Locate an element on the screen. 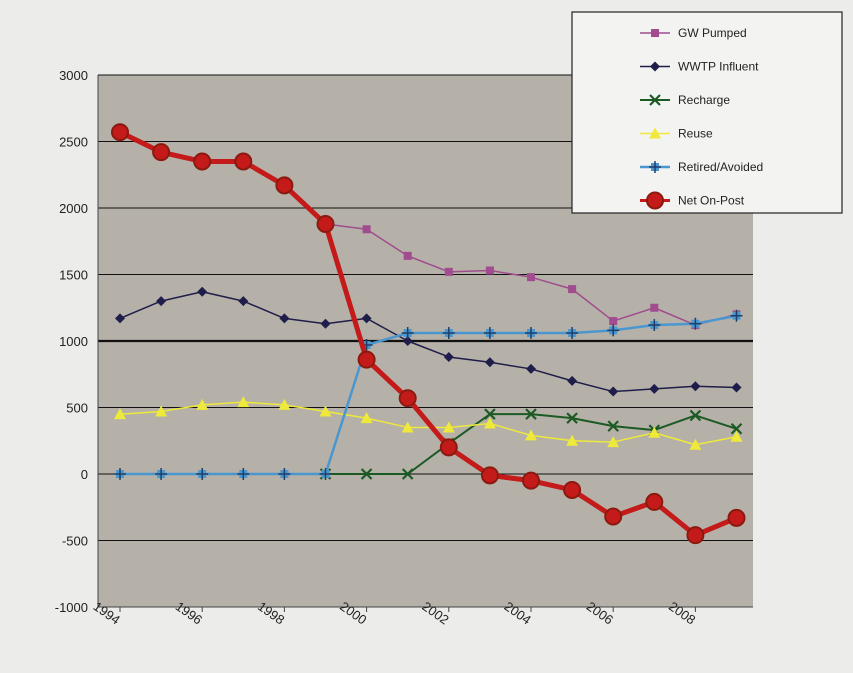 Image resolution: width=853 pixels, height=673 pixels. legend-item: Retired/Avoided is located at coordinates (701, 167).